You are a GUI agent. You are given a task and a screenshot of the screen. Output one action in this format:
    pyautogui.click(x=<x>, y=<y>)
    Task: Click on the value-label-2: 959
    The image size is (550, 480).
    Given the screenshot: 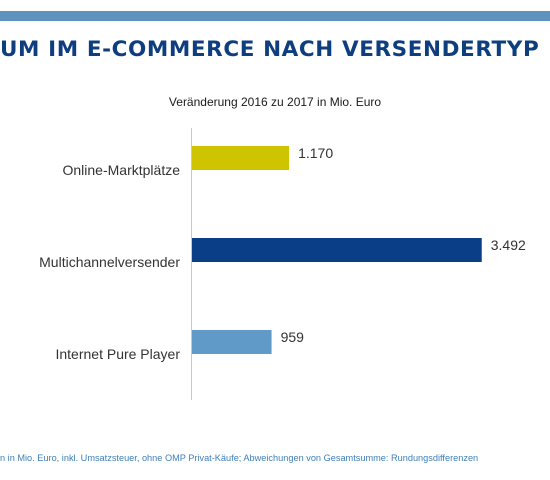 What is the action you would take?
    pyautogui.click(x=293, y=337)
    